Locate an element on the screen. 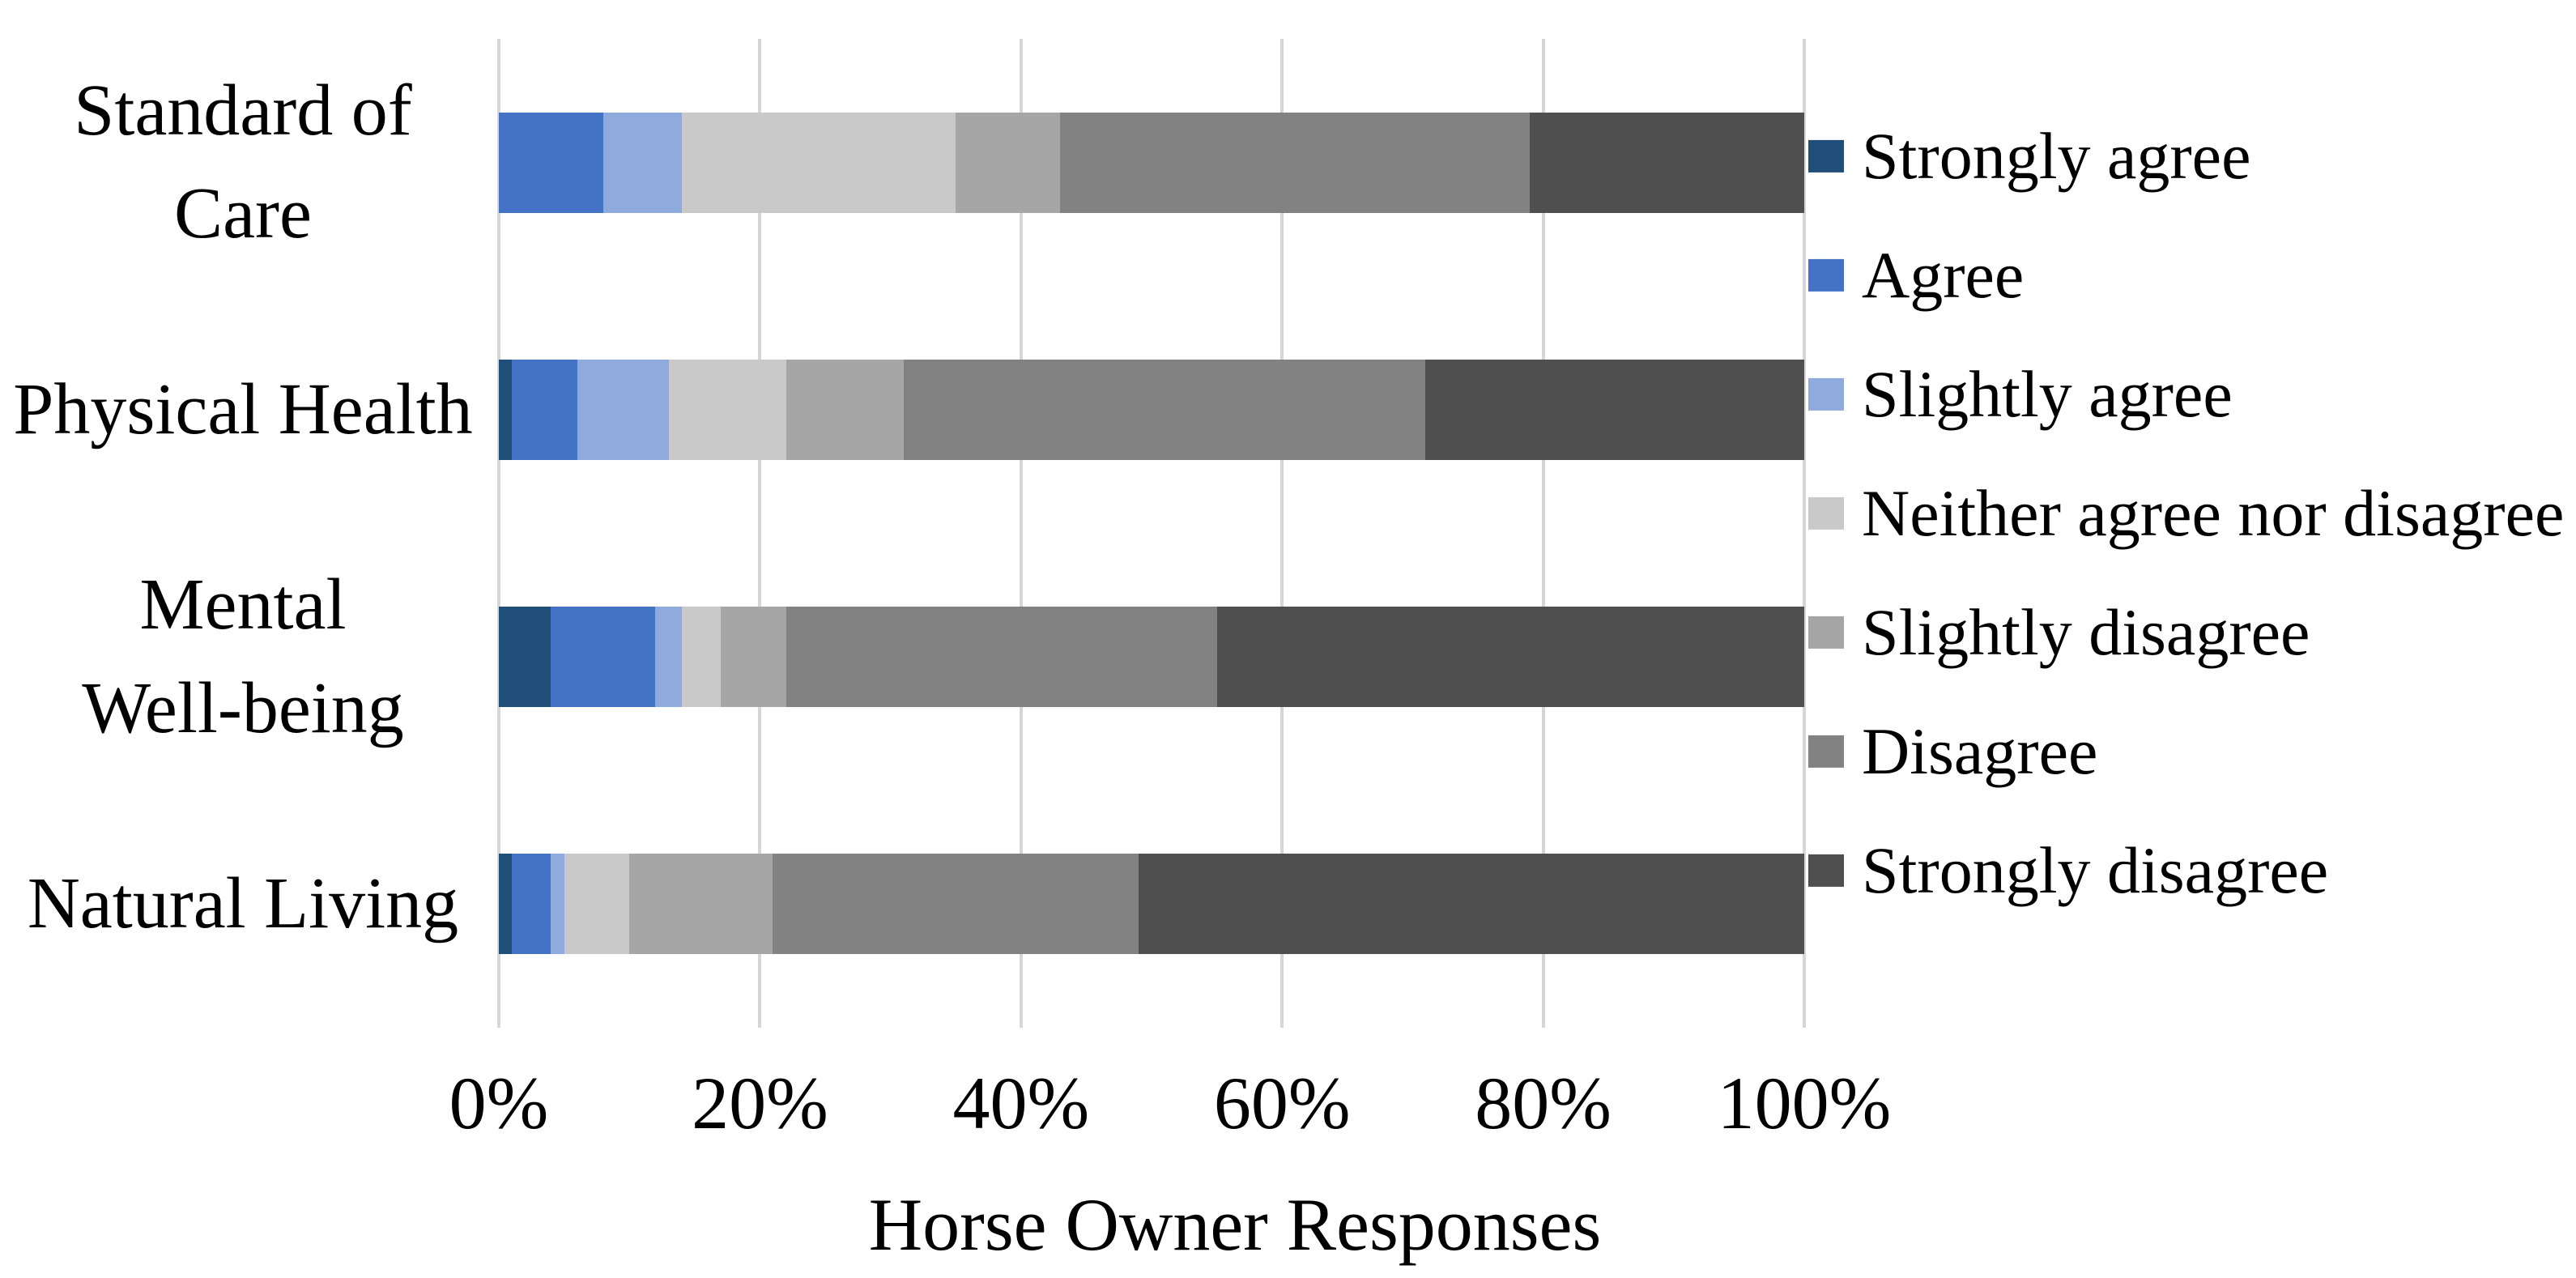 The image size is (2576, 1278). legend-swatch-slightly-disagree is located at coordinates (1826, 632).